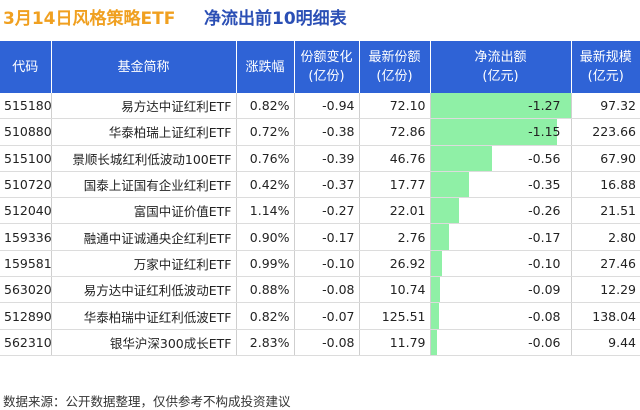  I want to click on cell-net-outflow: -1.27, so click(501, 106).